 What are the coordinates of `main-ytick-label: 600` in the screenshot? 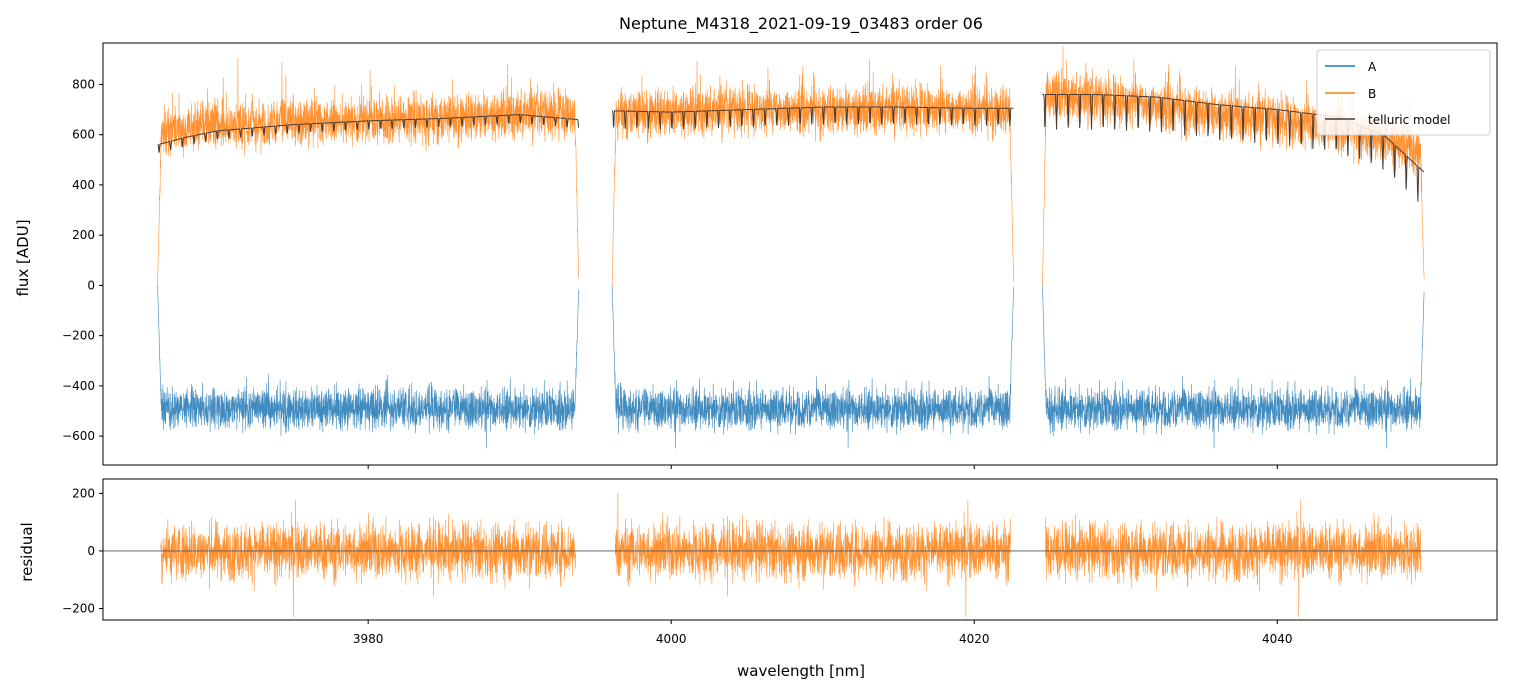 It's located at (83, 135).